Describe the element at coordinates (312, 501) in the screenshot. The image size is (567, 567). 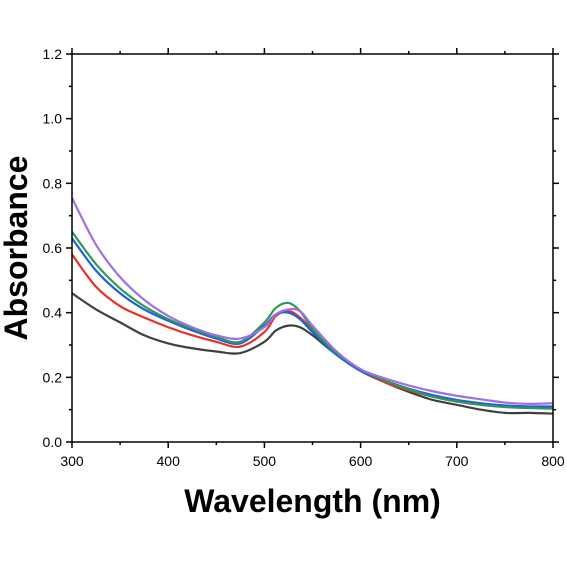
I see `x-axis-title: Wavelength (nm)` at that location.